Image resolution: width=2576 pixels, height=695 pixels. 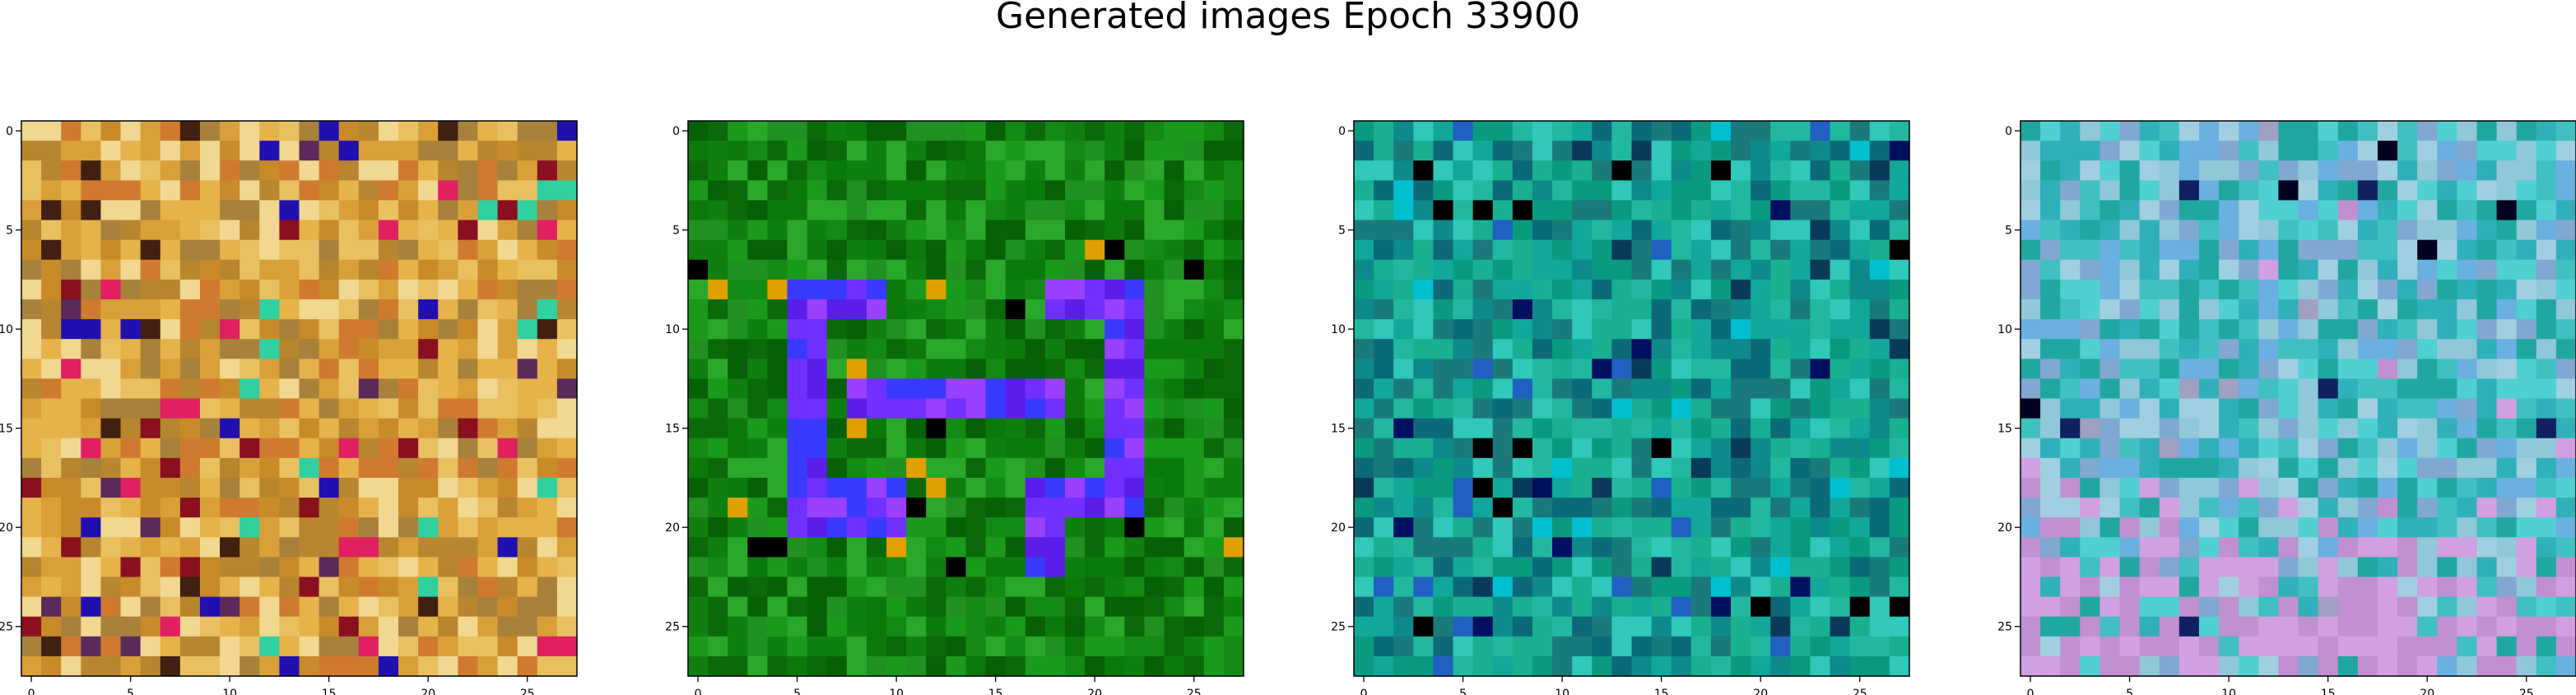 I want to click on y-tick-label: 0, so click(x=9, y=131).